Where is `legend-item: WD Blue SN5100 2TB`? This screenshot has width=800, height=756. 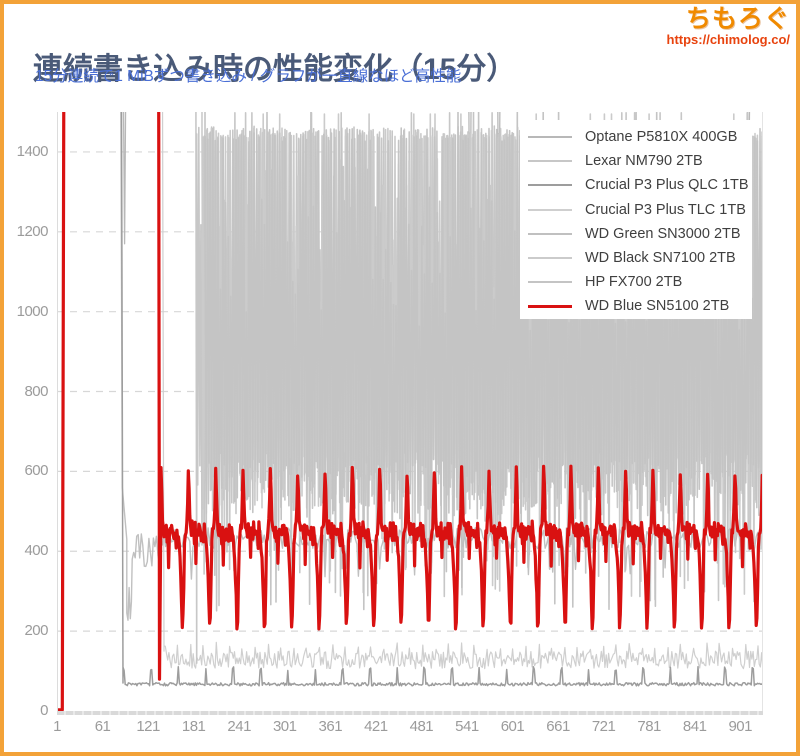
legend-item: WD Blue SN5100 2TB is located at coordinates (640, 306).